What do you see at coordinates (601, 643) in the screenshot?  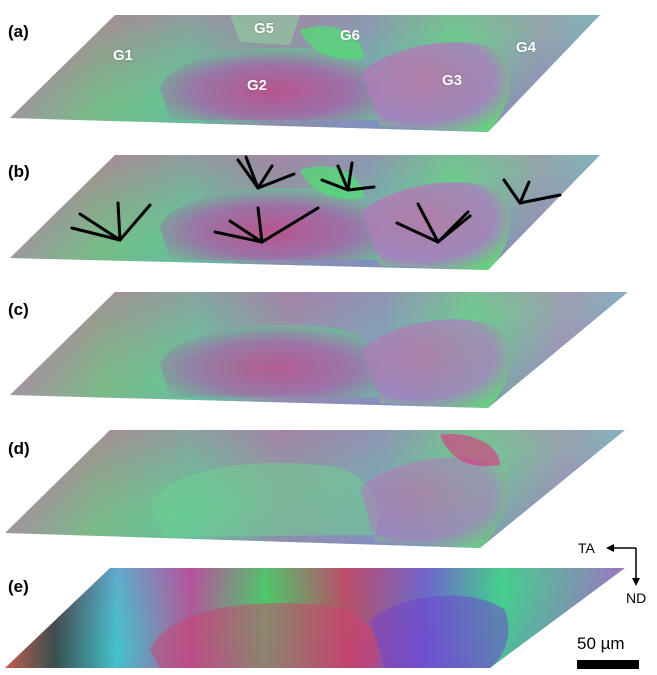 I see `scale-bar-label: 50 µm` at bounding box center [601, 643].